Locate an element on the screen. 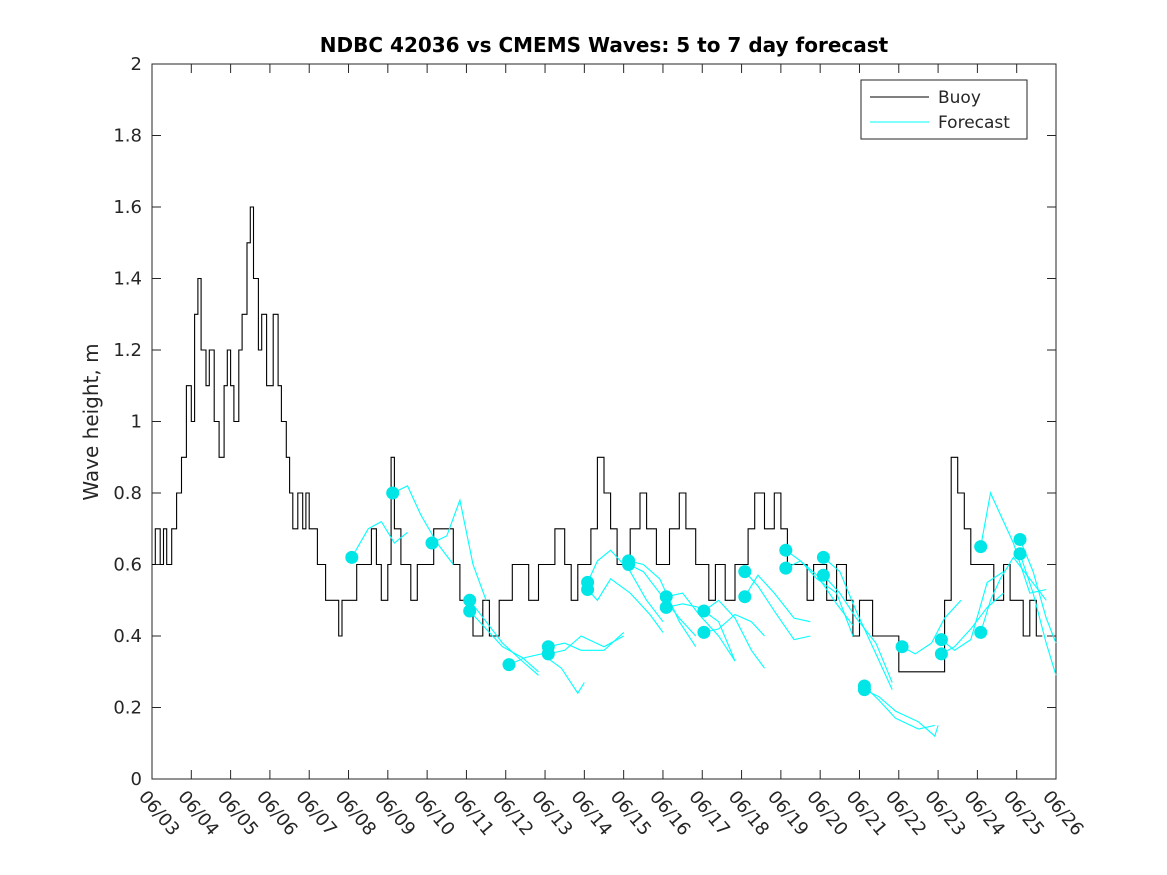 The width and height of the screenshot is (1167, 875). legend-box is located at coordinates (944, 109).